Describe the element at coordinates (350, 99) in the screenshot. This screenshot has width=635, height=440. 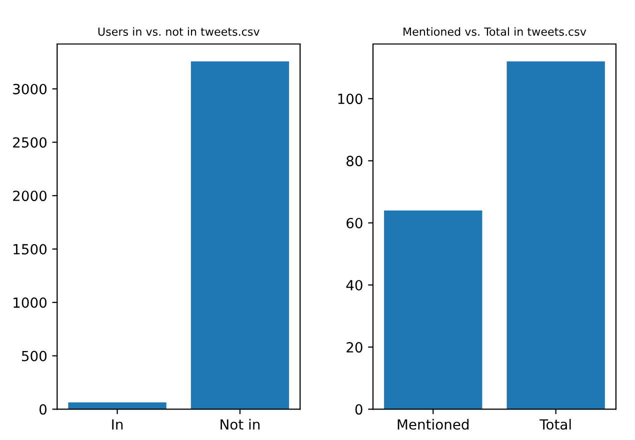
I see `y-tick-label: 100` at that location.